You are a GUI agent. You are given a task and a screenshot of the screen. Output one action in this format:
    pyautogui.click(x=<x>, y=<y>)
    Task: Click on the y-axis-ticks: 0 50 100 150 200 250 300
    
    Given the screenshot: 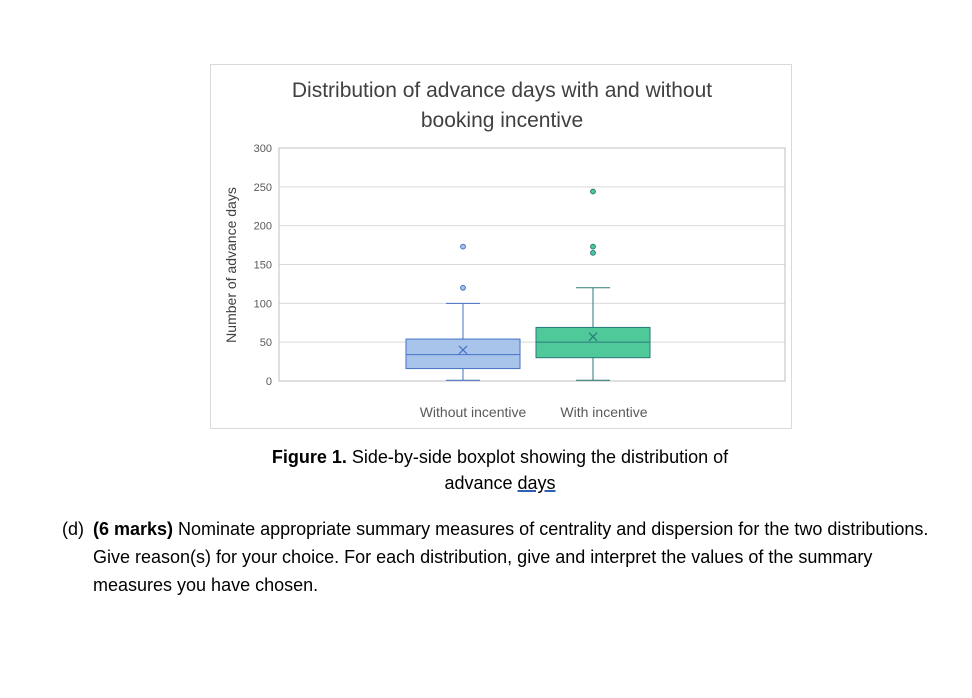 What is the action you would take?
    pyautogui.click(x=263, y=265)
    